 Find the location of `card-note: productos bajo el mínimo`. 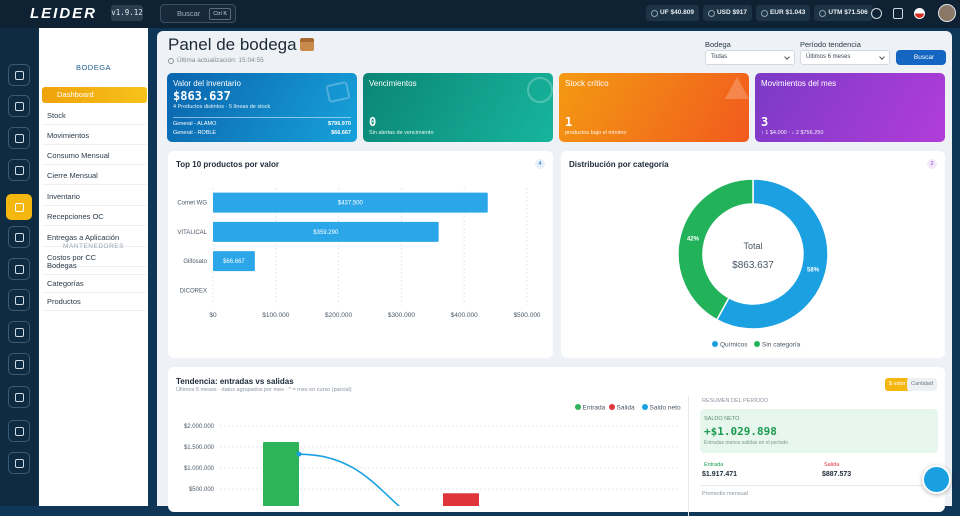

card-note: productos bajo el mínimo is located at coordinates (596, 133).